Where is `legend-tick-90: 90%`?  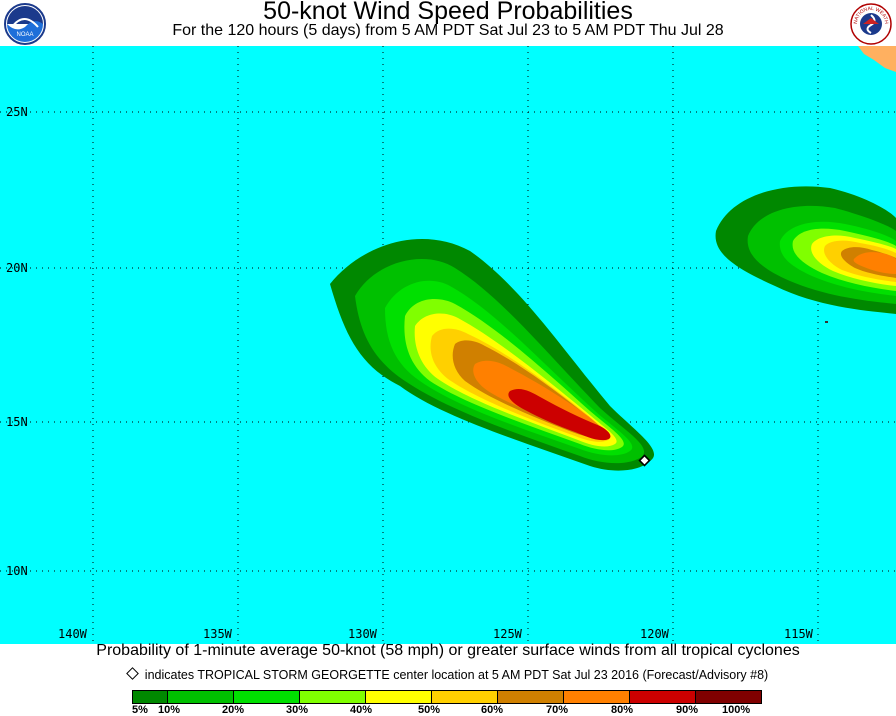 legend-tick-90: 90% is located at coordinates (687, 710).